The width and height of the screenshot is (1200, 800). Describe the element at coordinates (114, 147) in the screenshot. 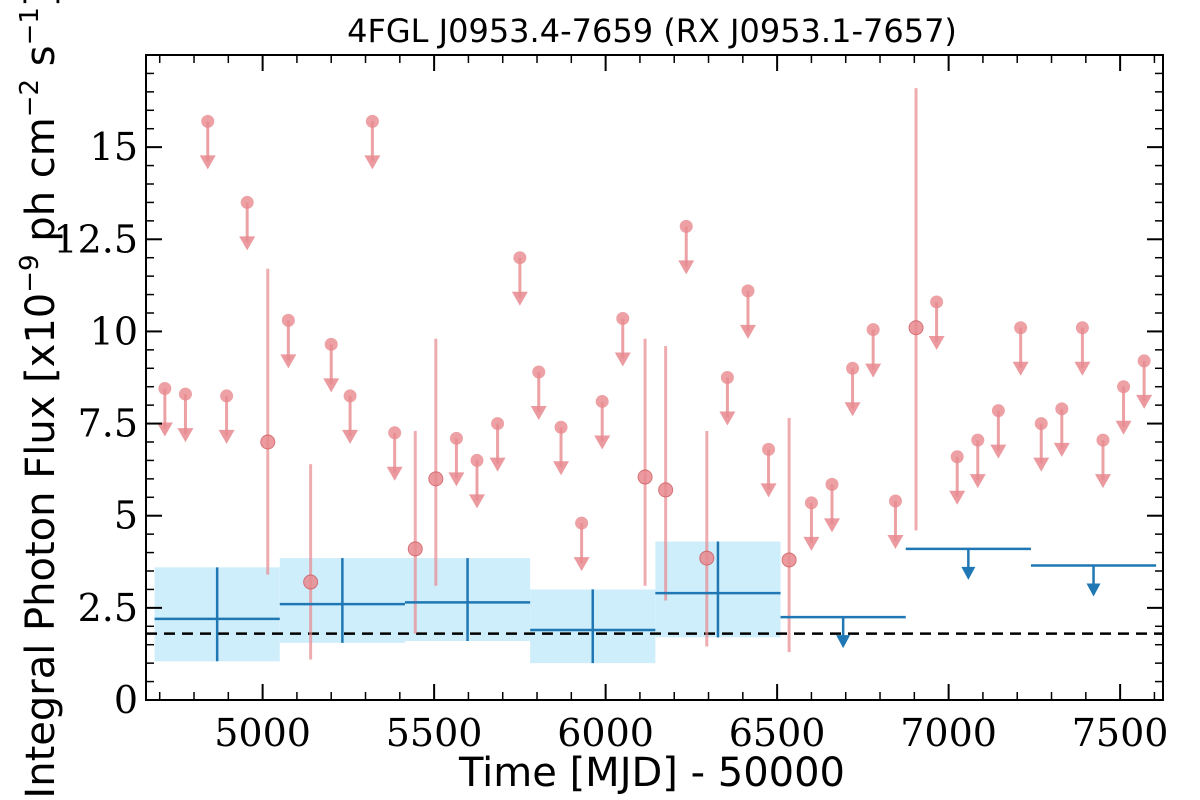

I see `y-tick-label: 15` at that location.